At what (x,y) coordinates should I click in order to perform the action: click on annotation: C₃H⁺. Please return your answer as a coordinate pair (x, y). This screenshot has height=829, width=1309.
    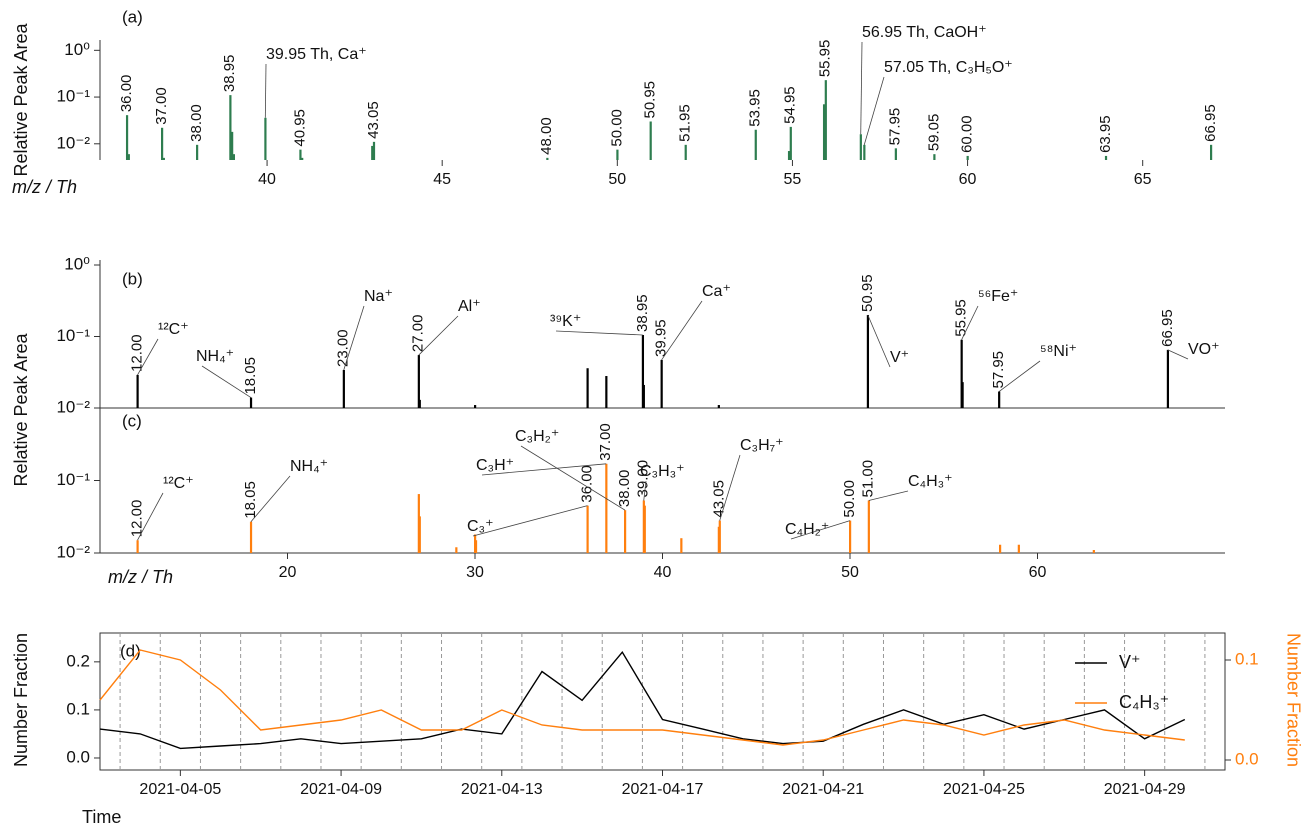
    Looking at the image, I should click on (495, 465).